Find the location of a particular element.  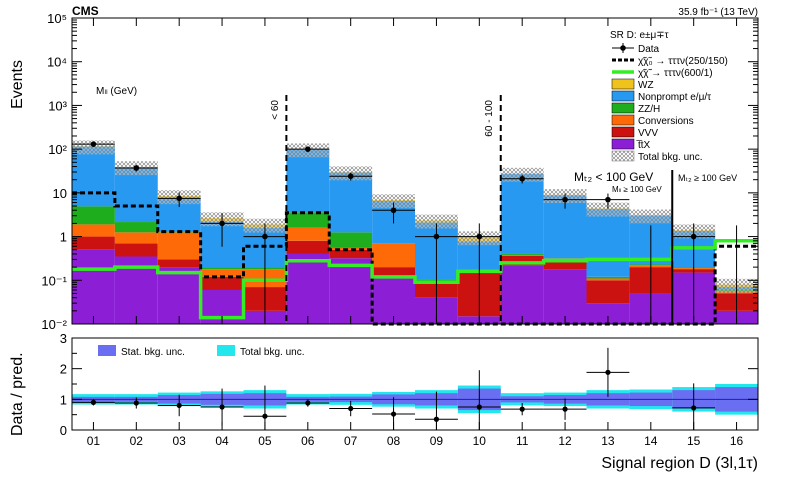

lower-tick-label: 2 is located at coordinates (63, 369).